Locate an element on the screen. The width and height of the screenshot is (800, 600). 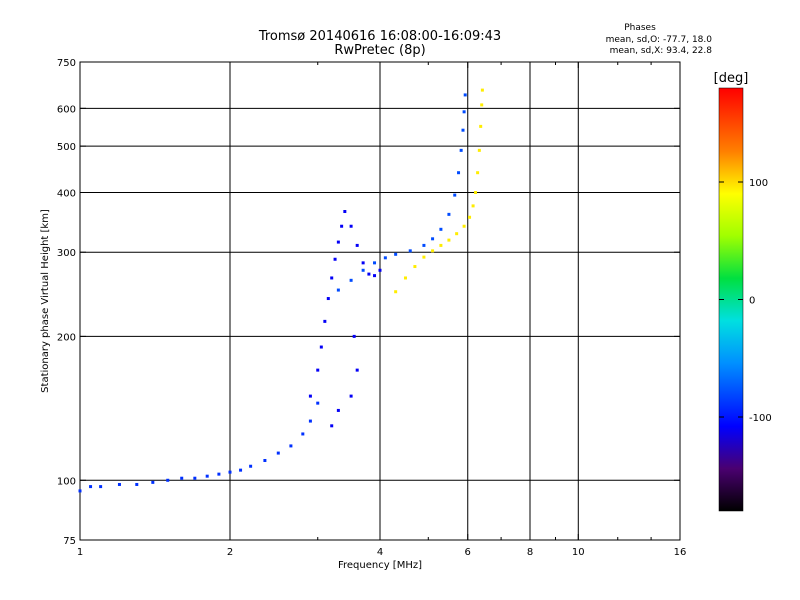
y-tick-label: 300 is located at coordinates (66, 253).